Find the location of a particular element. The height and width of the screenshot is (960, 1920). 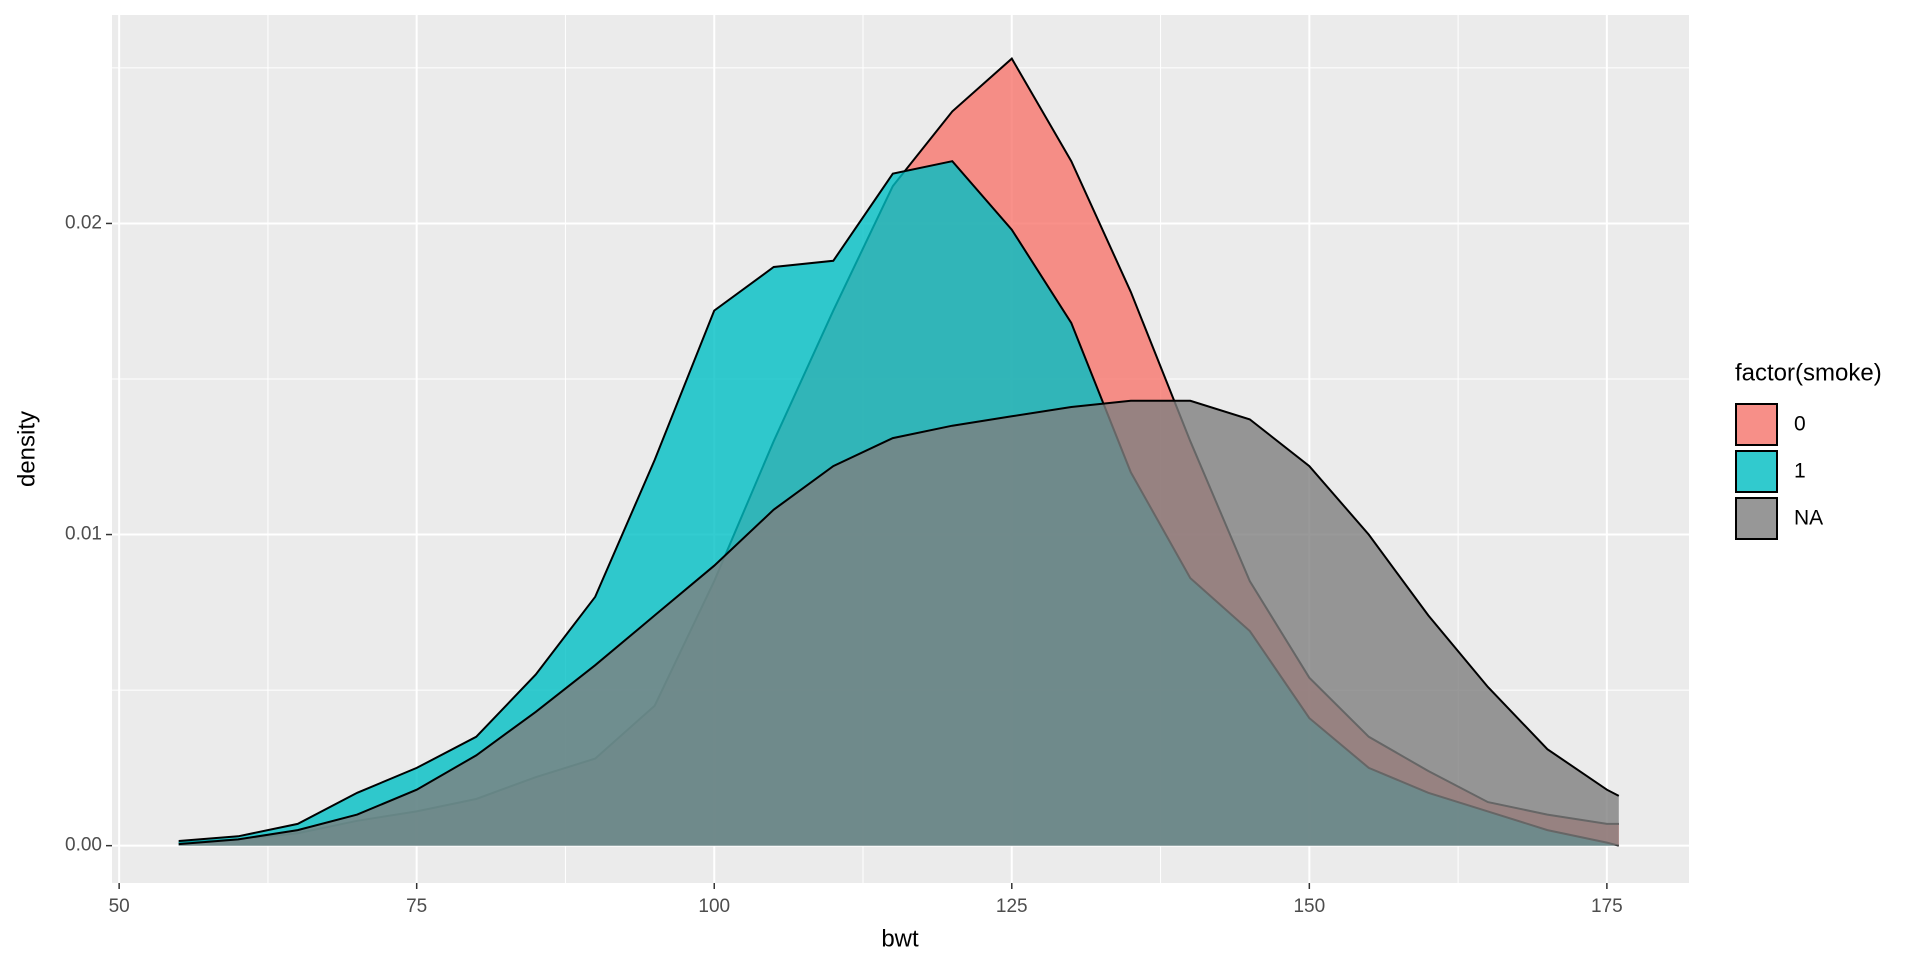

y-axis-title: density is located at coordinates (26, 449).